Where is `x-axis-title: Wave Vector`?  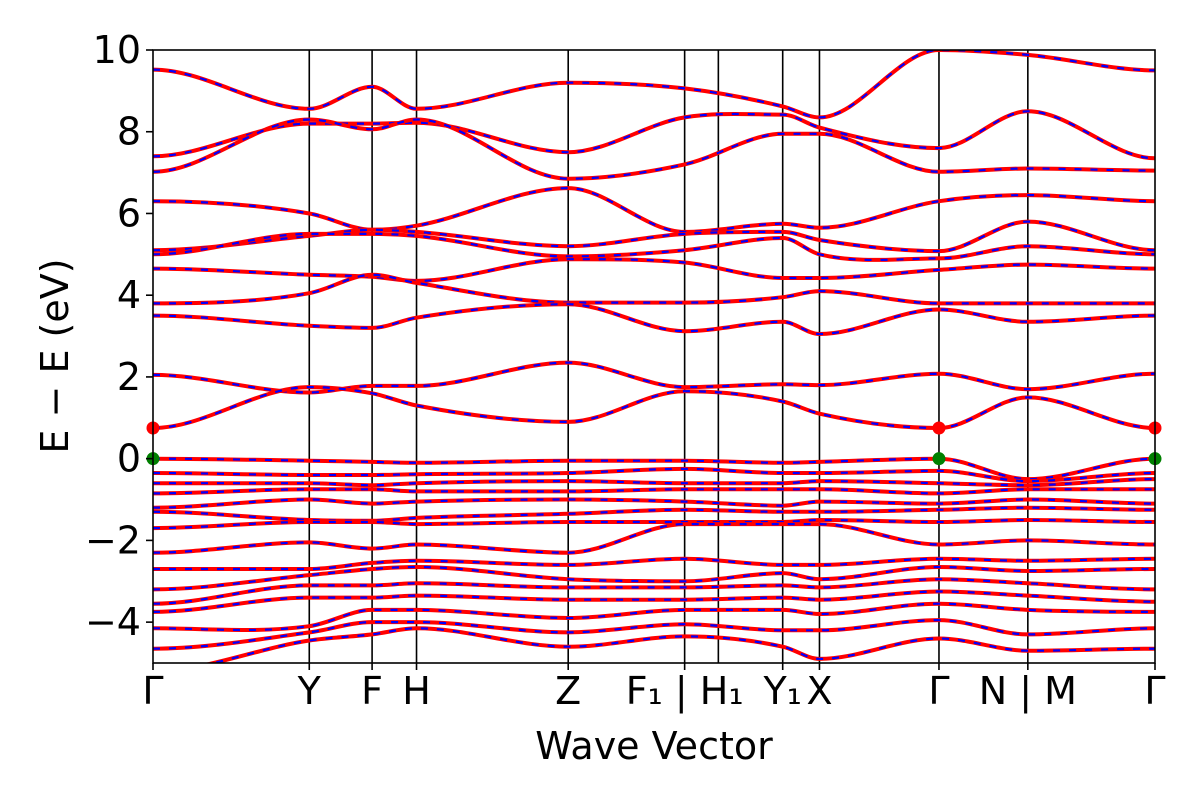 x-axis-title: Wave Vector is located at coordinates (654, 746).